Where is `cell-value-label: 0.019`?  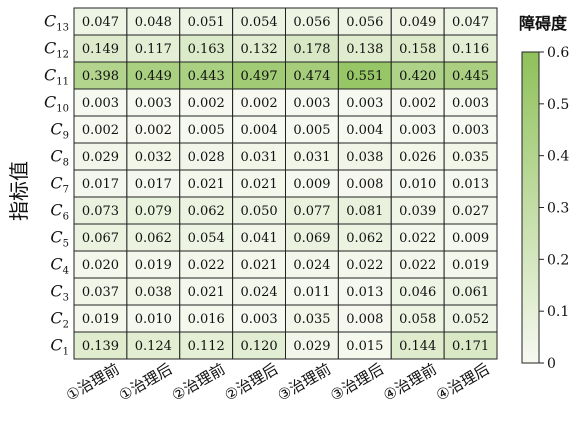
cell-value-label: 0.019 is located at coordinates (470, 265).